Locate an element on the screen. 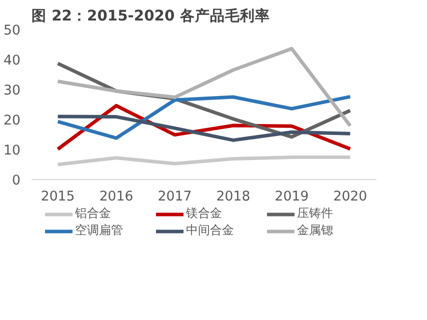 This screenshot has height=320, width=427. chart-title: 图 22：2015-2020 各产品毛利率 is located at coordinates (151, 15).